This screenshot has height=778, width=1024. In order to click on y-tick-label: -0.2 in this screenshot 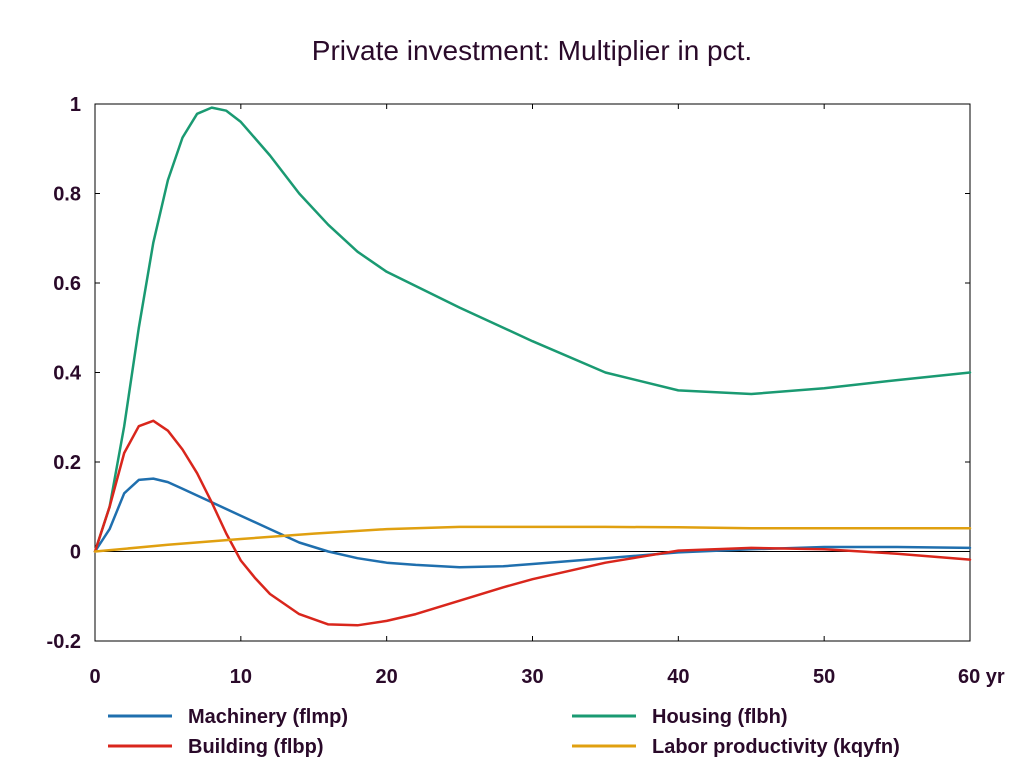, I will do `click(64, 642)`.